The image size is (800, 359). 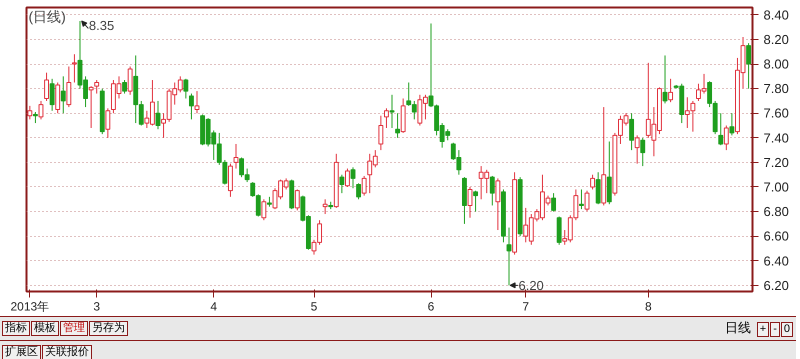 I want to click on y-tick-label: 6.20, so click(x=776, y=285).